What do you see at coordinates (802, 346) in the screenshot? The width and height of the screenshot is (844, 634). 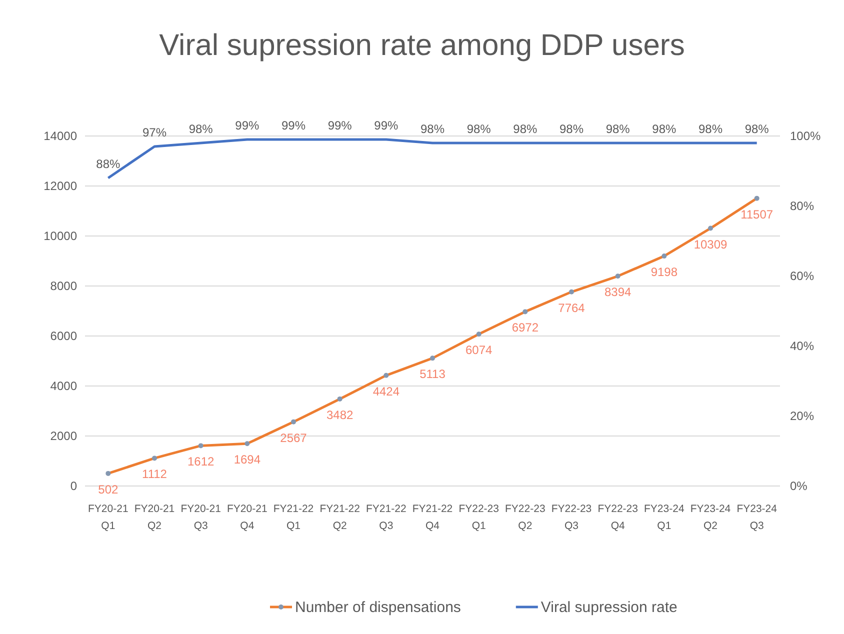 I see `y2-tick-label: 40%` at bounding box center [802, 346].